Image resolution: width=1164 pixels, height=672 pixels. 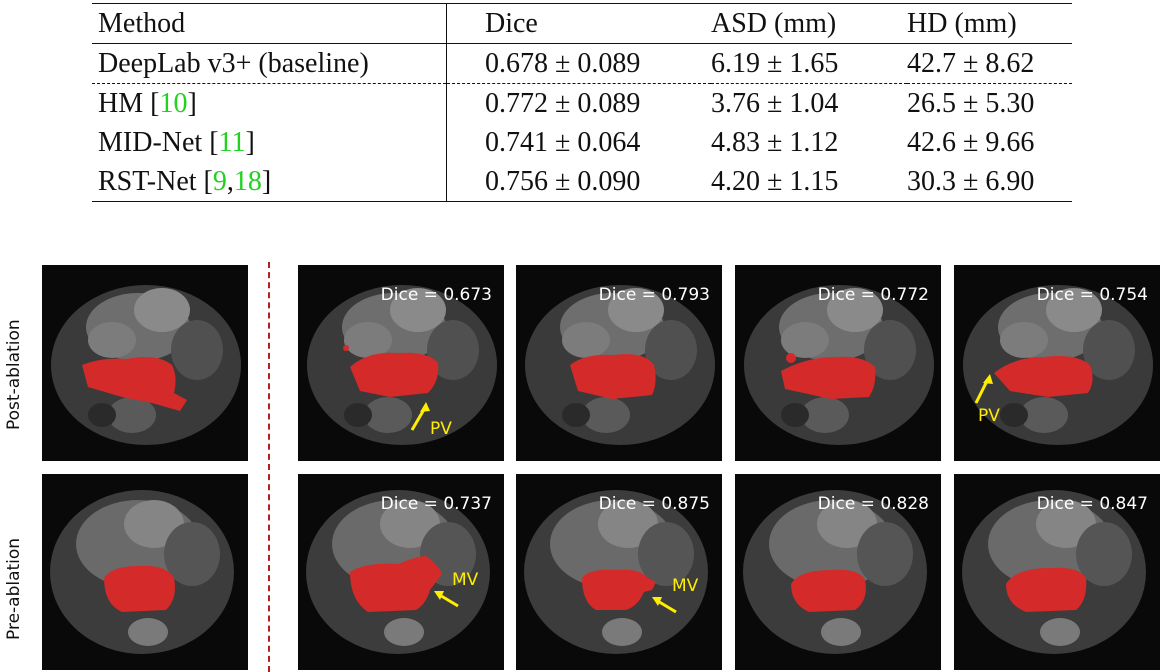 What do you see at coordinates (1092, 295) in the screenshot?
I see `dice-score-label: Dice = 0.754` at bounding box center [1092, 295].